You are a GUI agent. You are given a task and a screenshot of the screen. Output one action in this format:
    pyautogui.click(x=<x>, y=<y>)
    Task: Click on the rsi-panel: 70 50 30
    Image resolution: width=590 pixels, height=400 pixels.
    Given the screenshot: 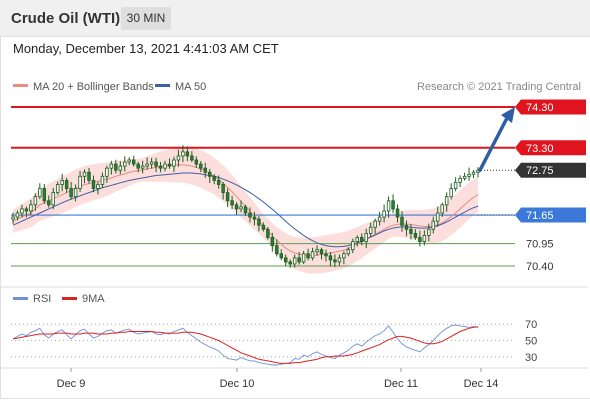 What is the action you would take?
    pyautogui.click(x=274, y=342)
    